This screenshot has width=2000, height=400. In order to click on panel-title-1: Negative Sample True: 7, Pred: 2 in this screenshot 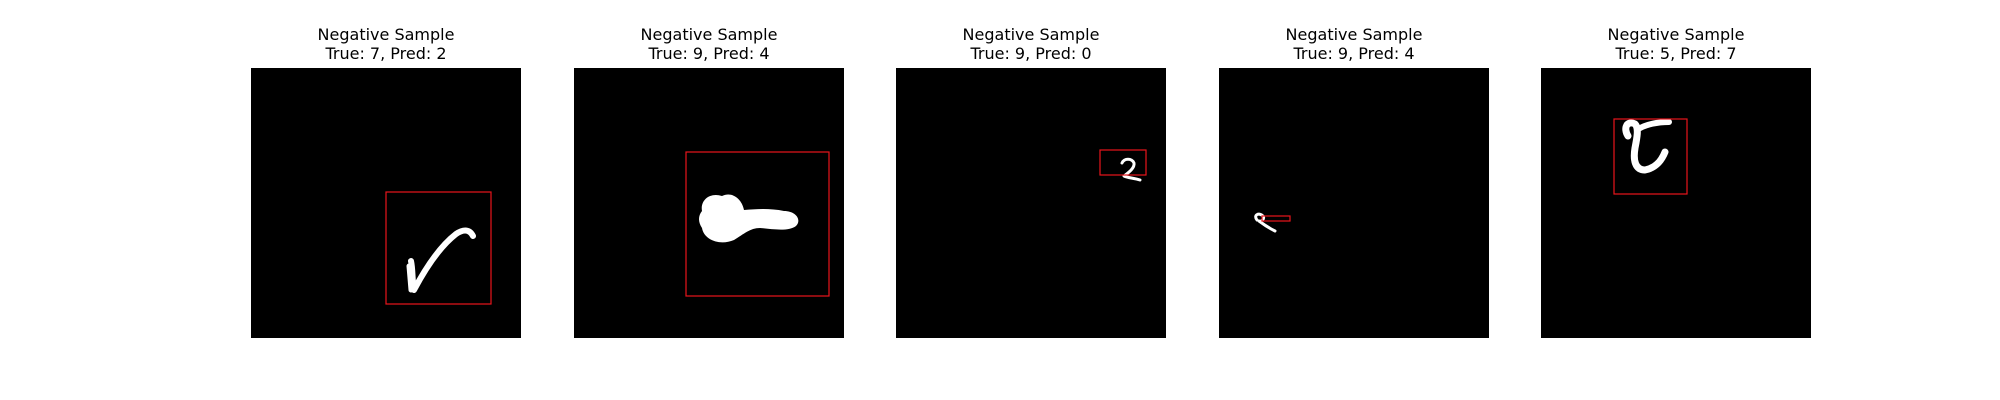, I will do `click(386, 46)`.